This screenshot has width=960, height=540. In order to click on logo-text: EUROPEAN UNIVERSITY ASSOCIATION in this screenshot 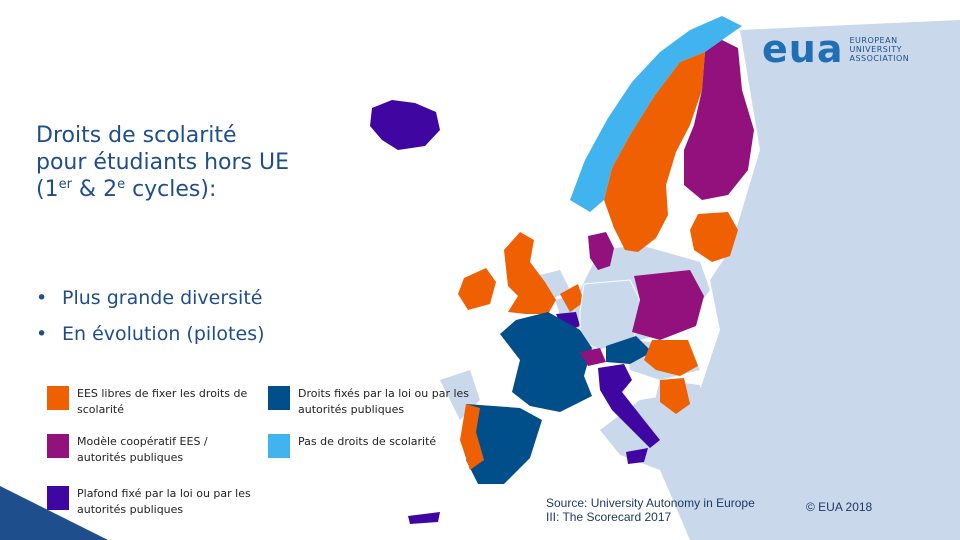, I will do `click(879, 49)`.